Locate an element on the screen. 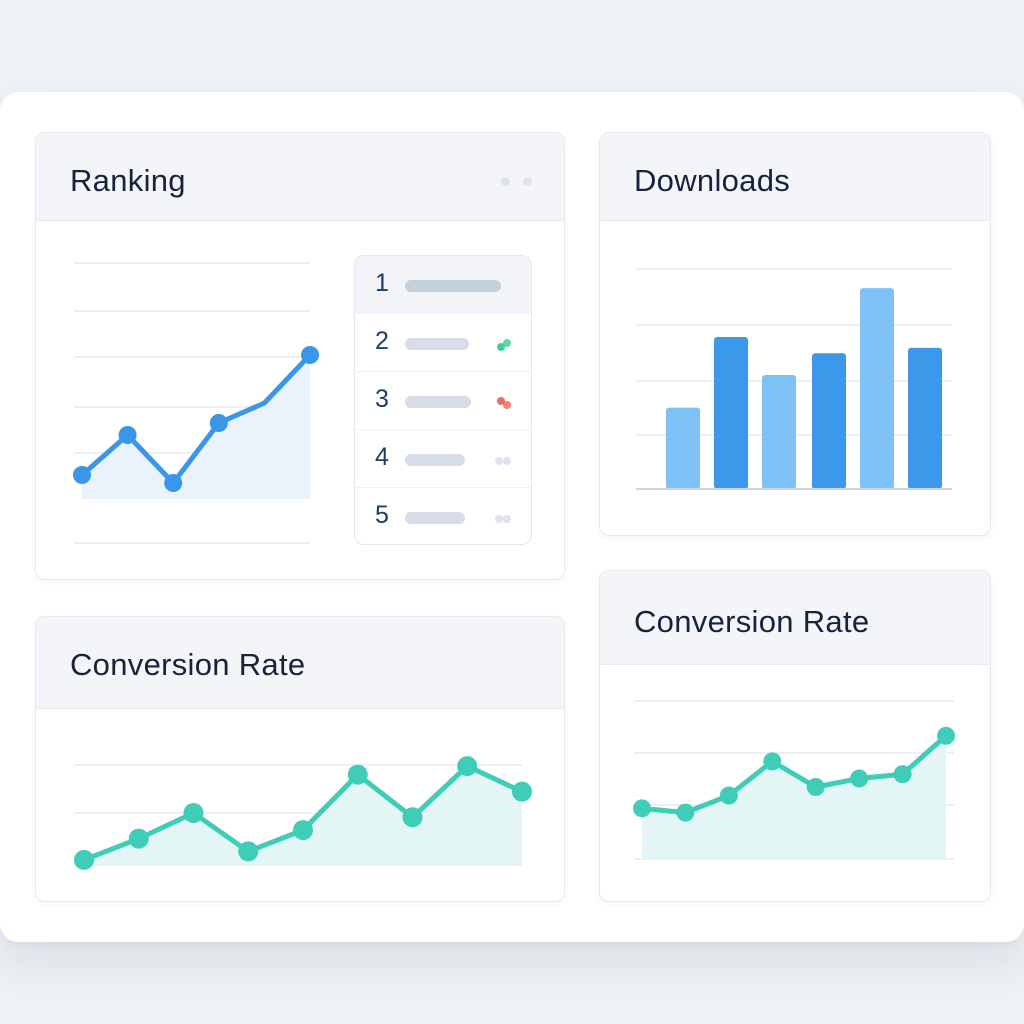 The width and height of the screenshot is (1024, 1024). conversion-rate-card-left: Conversion Rate is located at coordinates (300, 759).